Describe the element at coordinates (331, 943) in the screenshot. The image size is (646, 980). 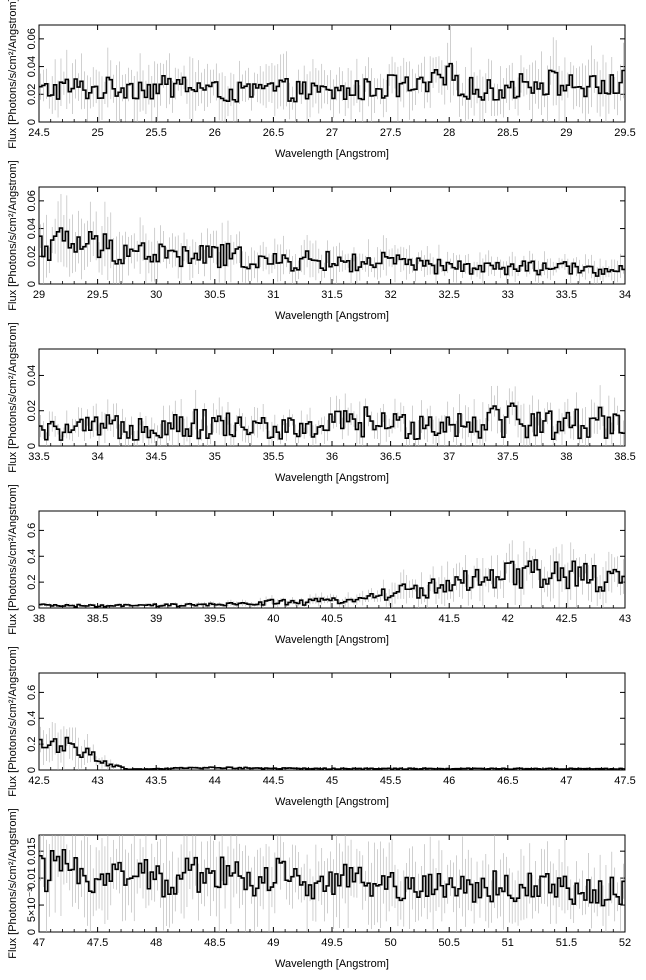
I see `x-tick-label: 49.5` at that location.